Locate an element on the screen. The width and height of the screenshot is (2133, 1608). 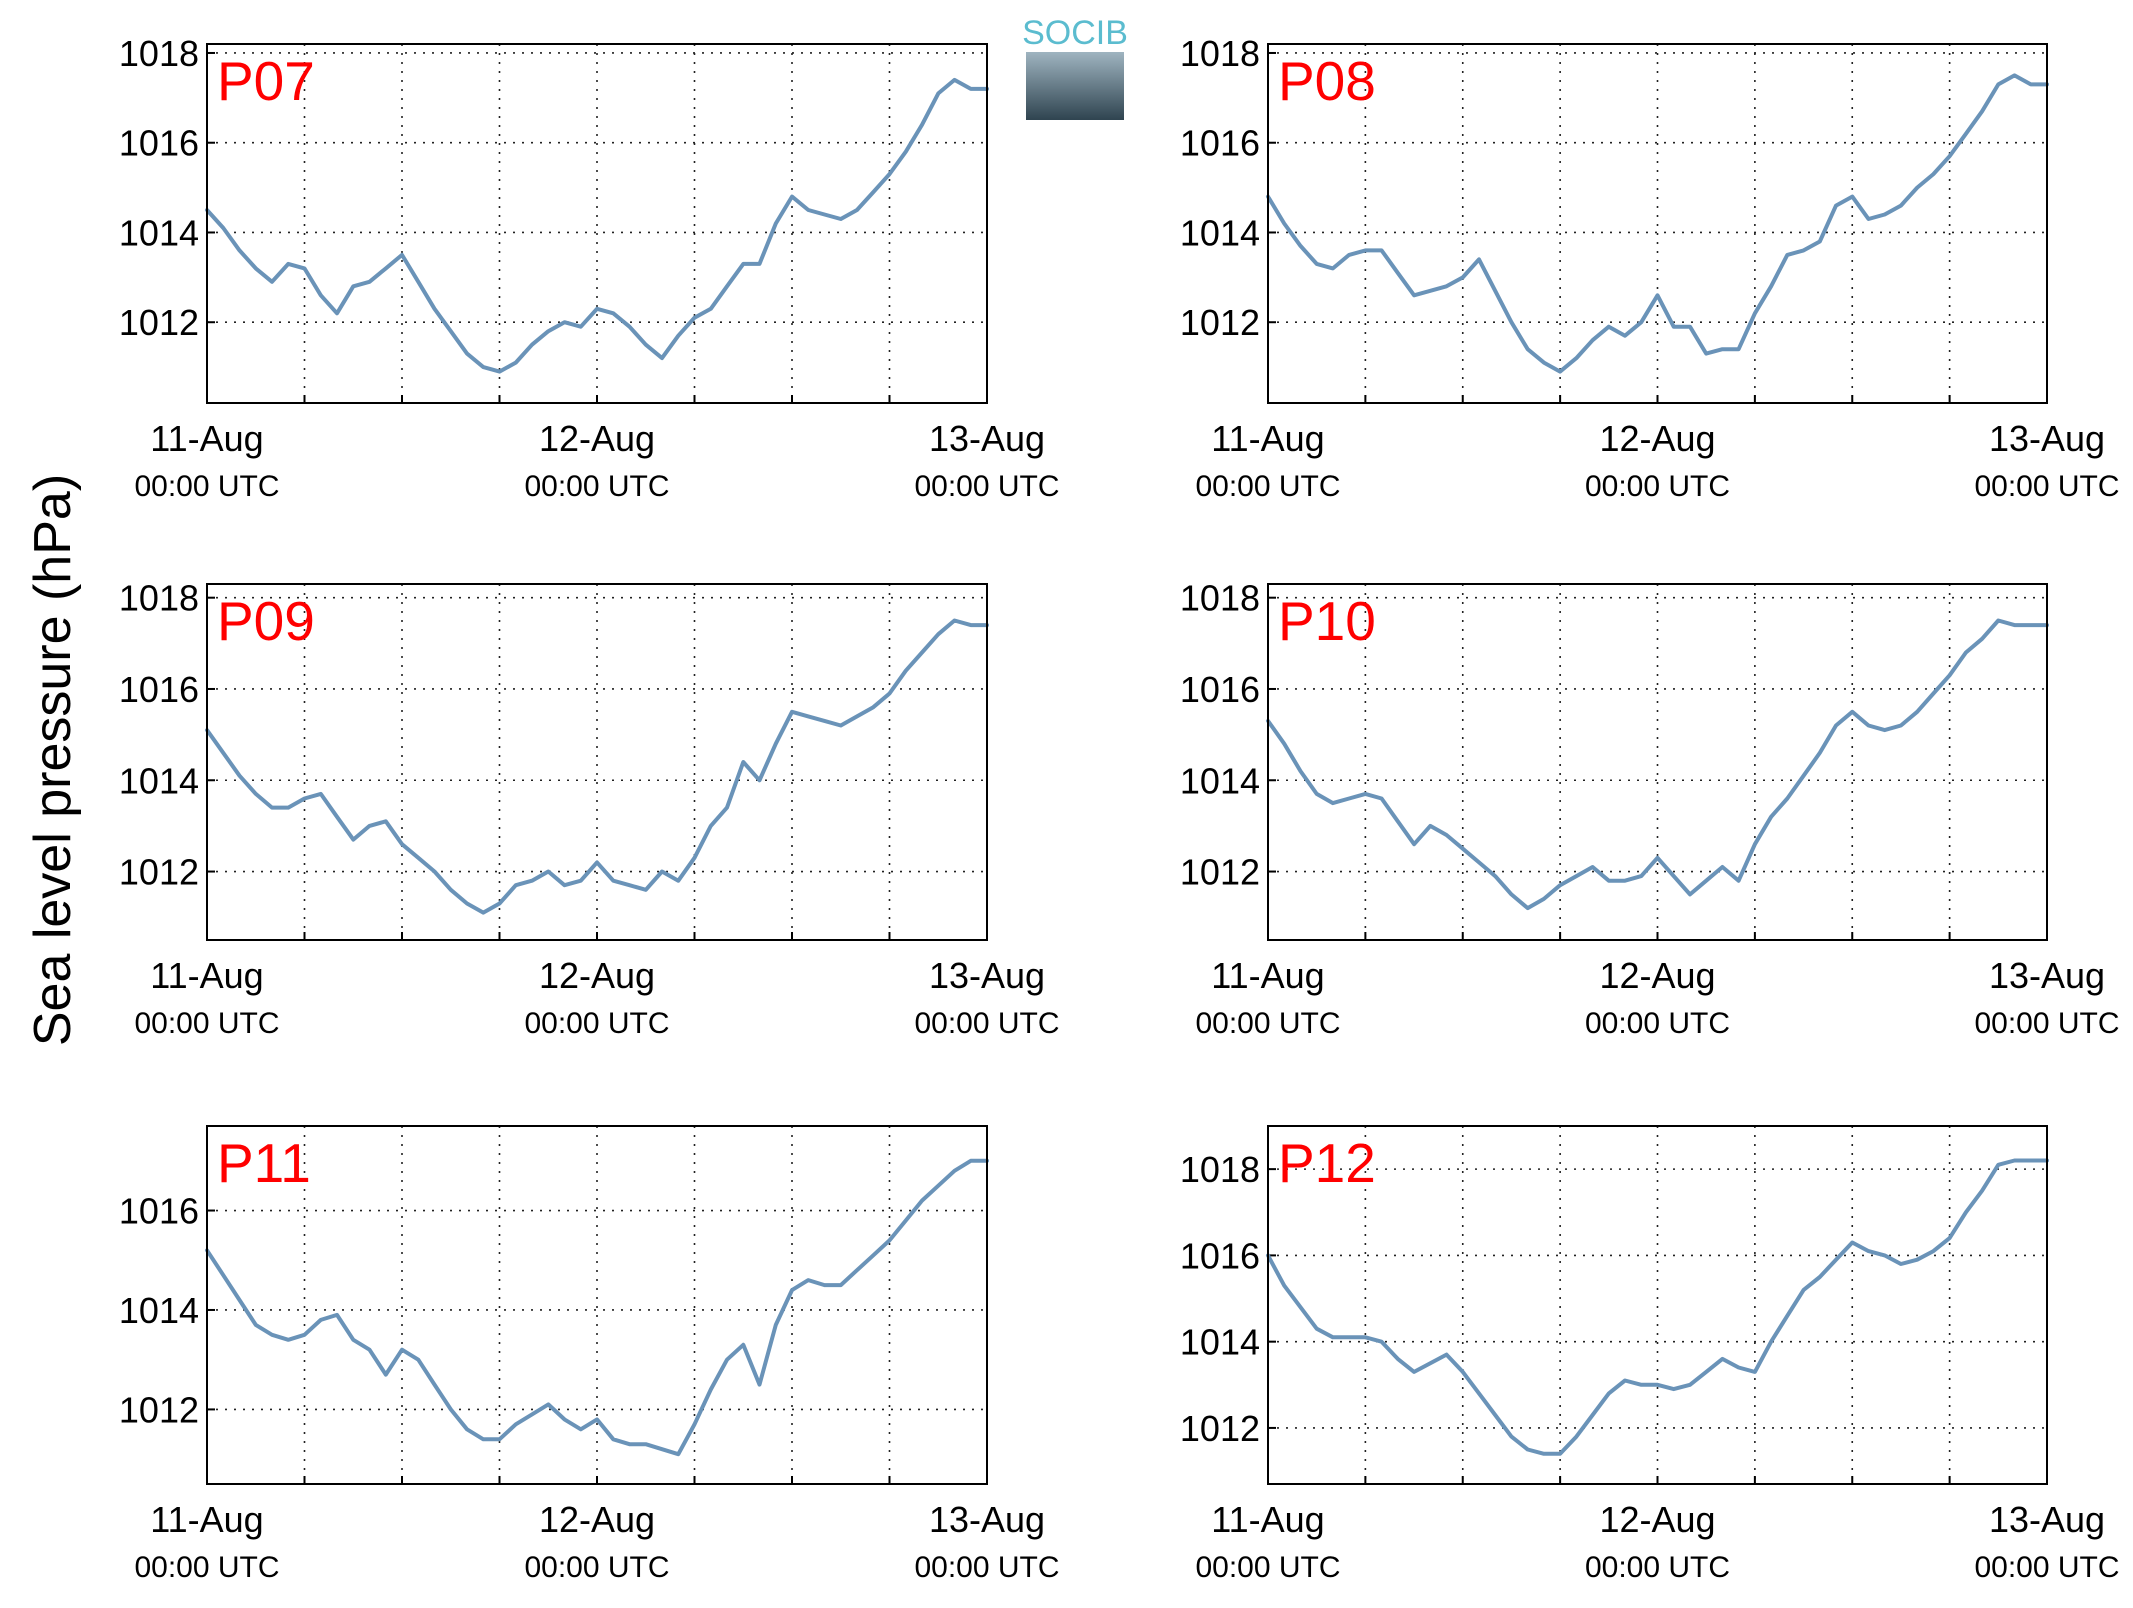
y-axis-label: Sea level pressure (hPa) is located at coordinates (53, 760).